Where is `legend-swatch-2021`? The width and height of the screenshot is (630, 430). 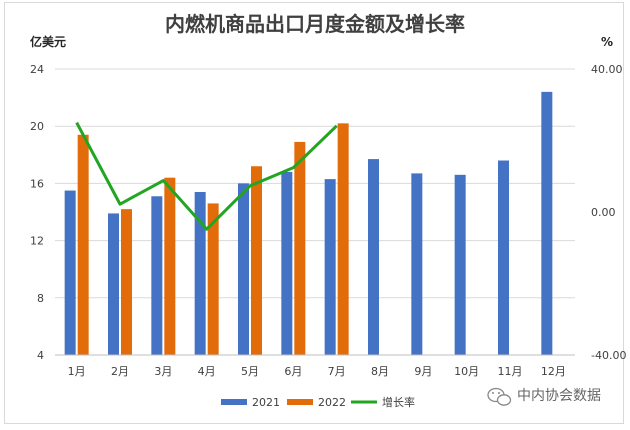 legend-swatch-2021 is located at coordinates (234, 402).